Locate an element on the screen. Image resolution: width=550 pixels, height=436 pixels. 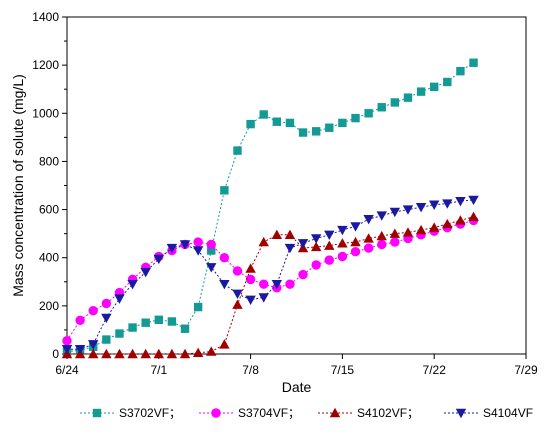
legend-item: S4102VF； is located at coordinates (368, 413).